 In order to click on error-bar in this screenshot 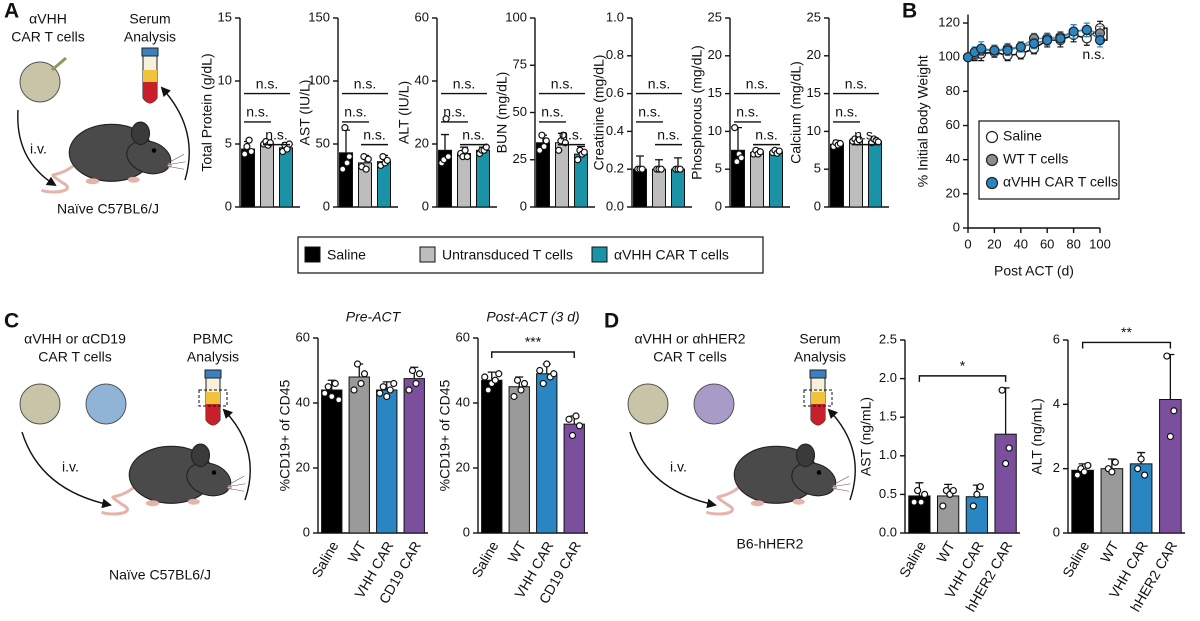, I will do `click(1170, 376)`.